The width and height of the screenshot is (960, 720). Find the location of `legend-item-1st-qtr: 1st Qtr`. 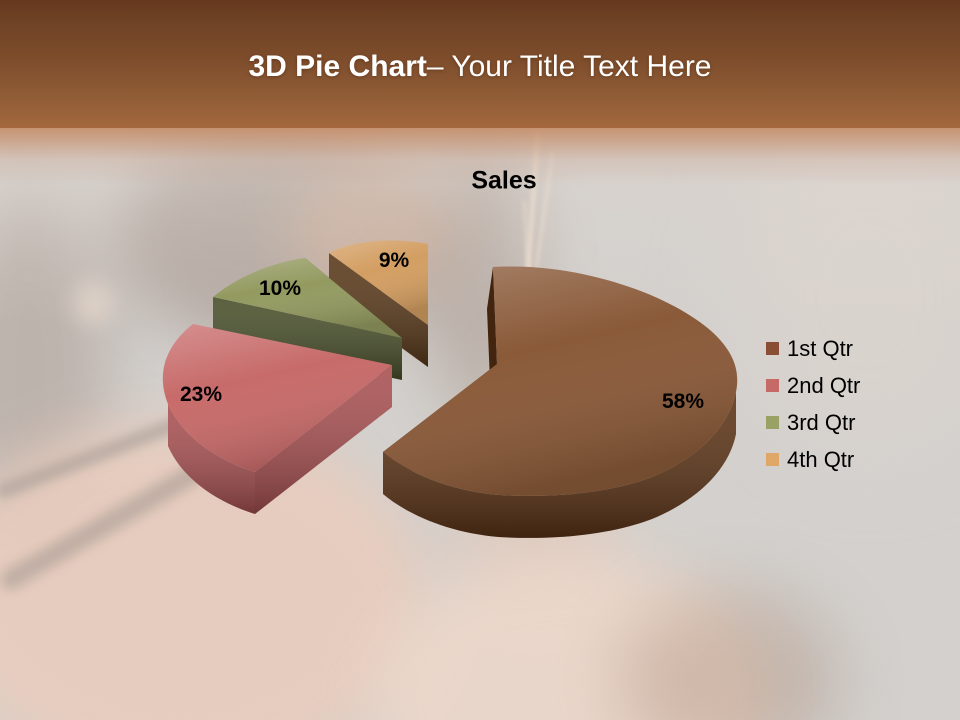

legend-item-1st-qtr: 1st Qtr is located at coordinates (813, 348).